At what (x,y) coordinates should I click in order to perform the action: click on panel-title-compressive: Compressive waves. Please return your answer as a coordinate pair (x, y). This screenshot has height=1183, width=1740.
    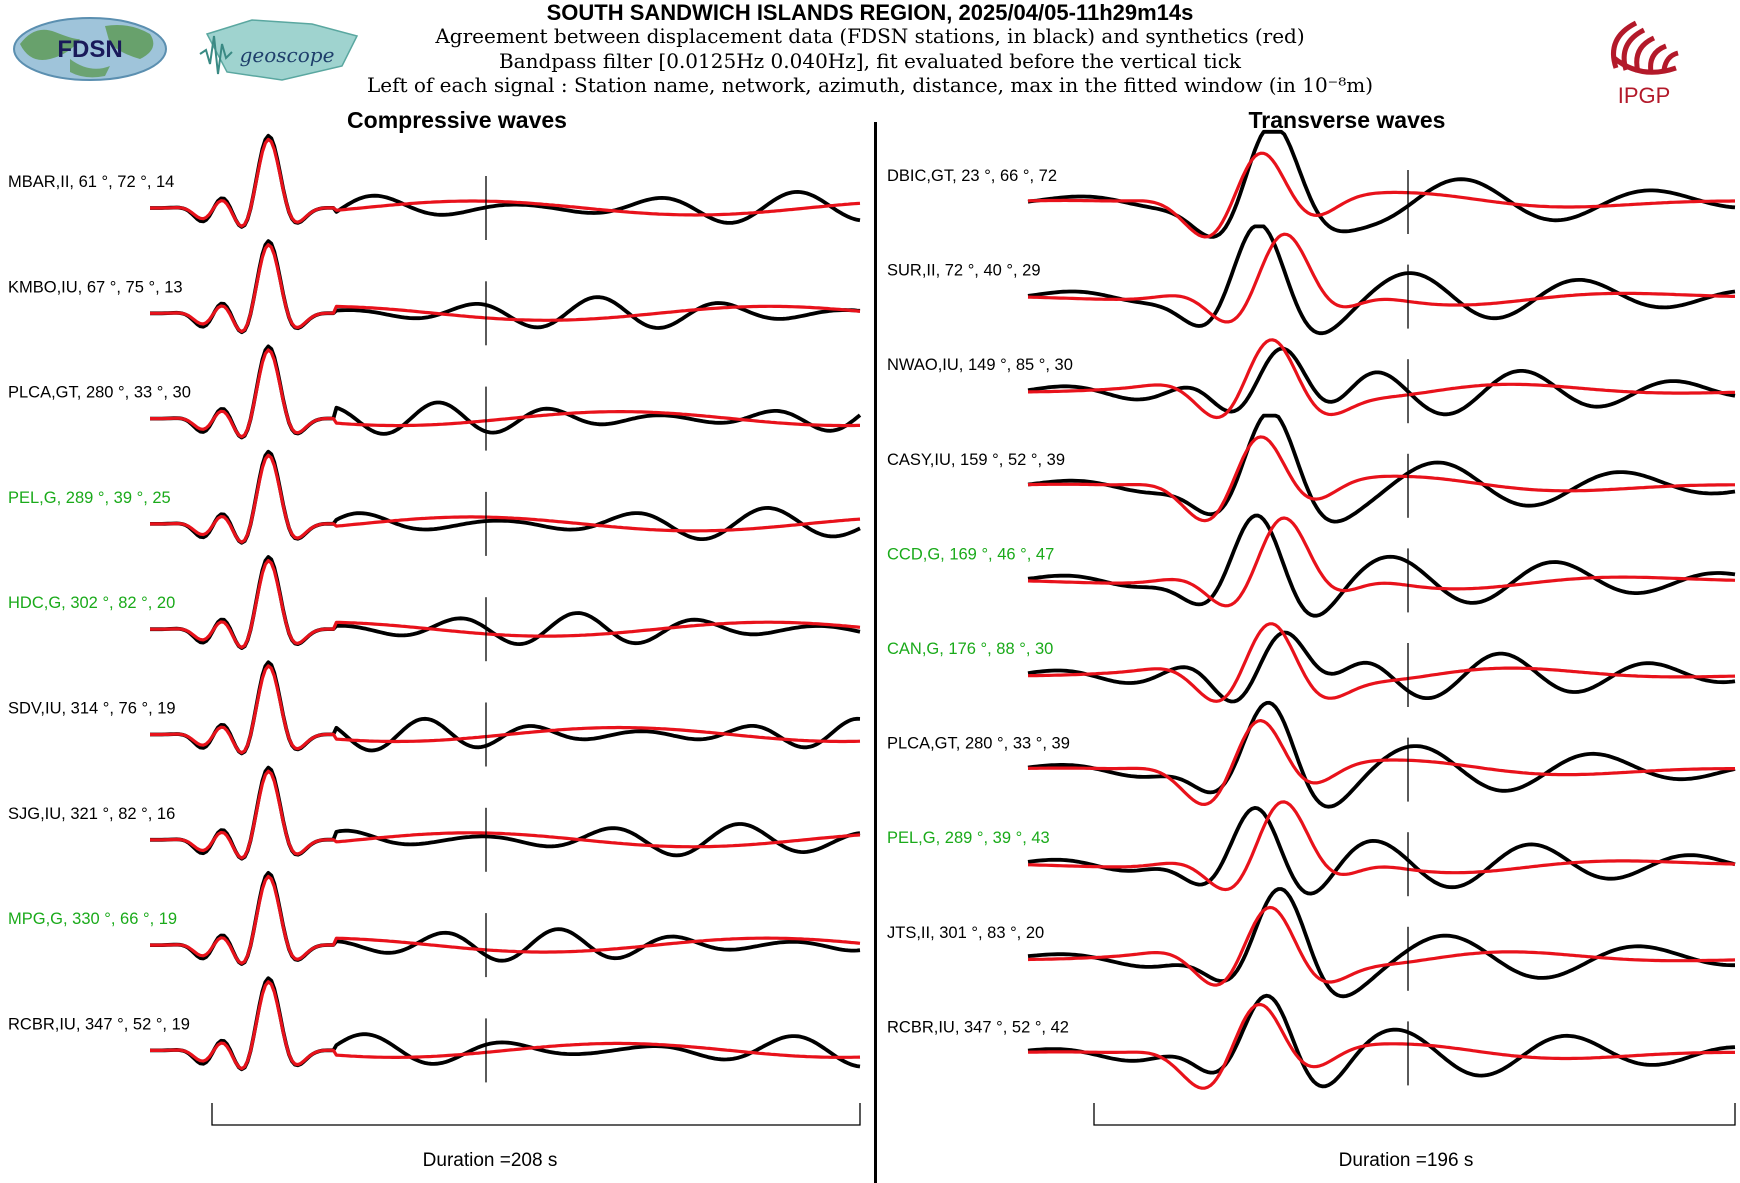
    Looking at the image, I should click on (457, 120).